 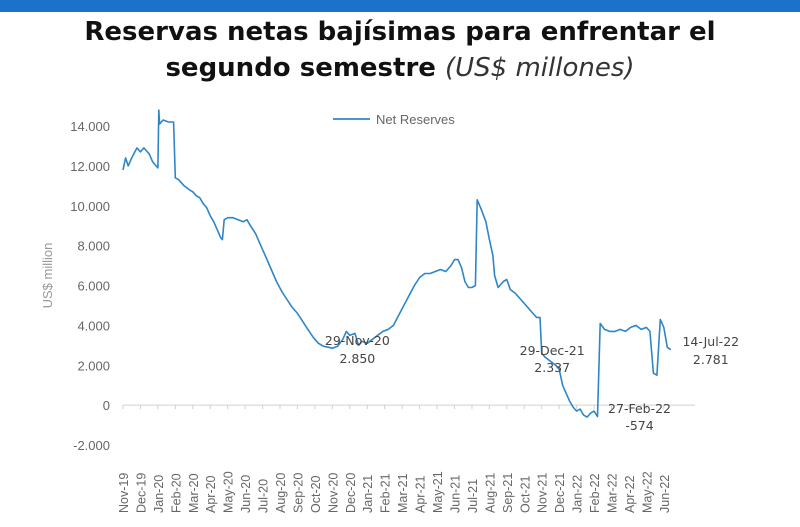 I want to click on x-tick-label: Dec-20, so click(x=351, y=493).